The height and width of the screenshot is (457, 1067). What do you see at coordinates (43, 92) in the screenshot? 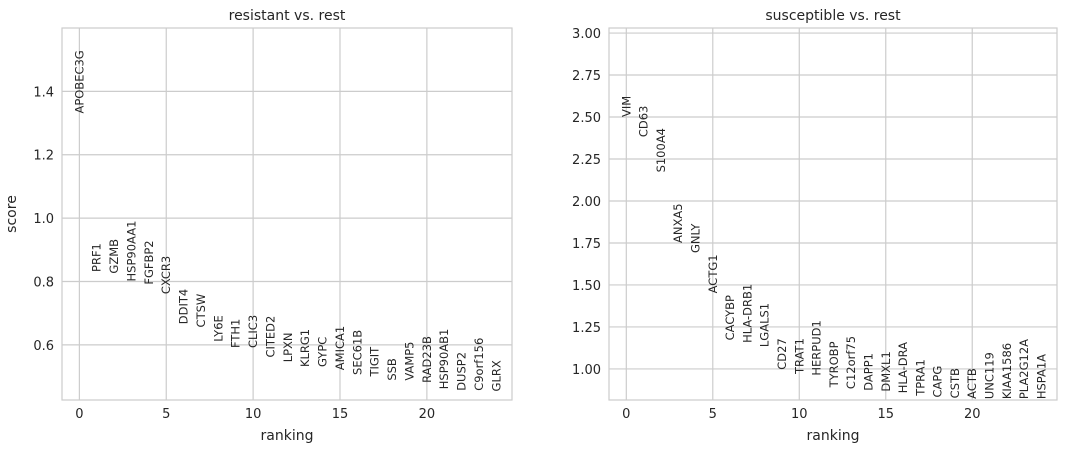
I see `y-tick-label: 1.4` at bounding box center [43, 92].